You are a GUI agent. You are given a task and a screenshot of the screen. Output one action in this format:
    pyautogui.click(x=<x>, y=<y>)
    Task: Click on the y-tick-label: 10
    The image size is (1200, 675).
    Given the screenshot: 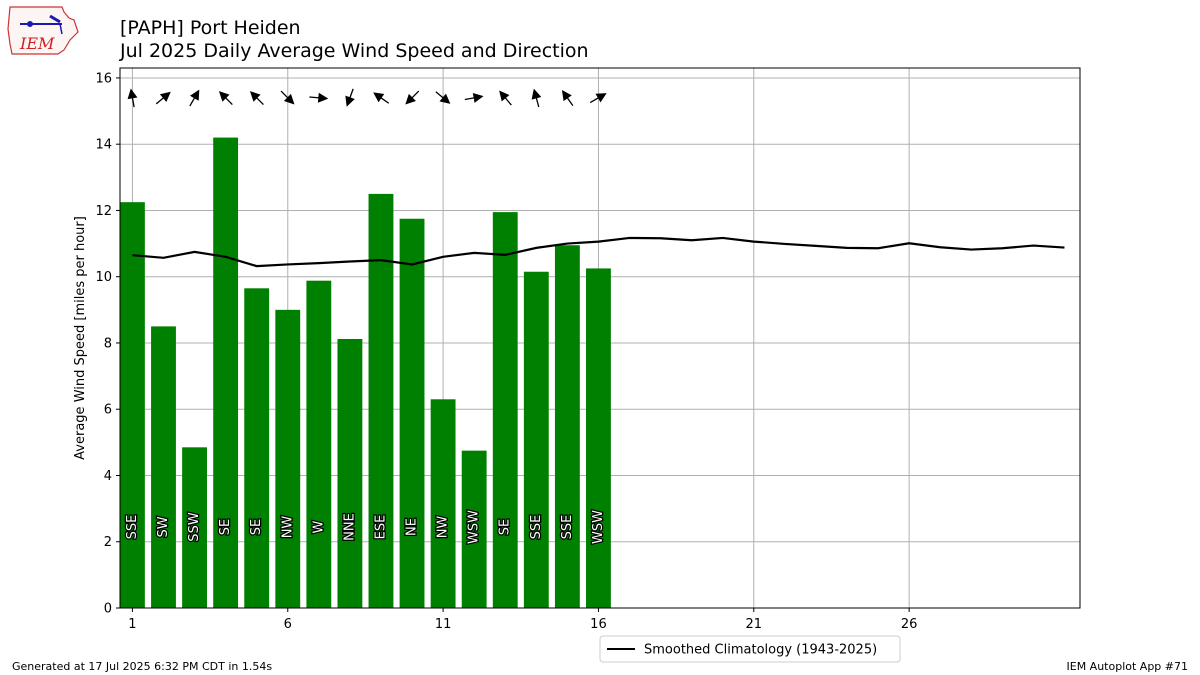 What is the action you would take?
    pyautogui.click(x=103, y=277)
    